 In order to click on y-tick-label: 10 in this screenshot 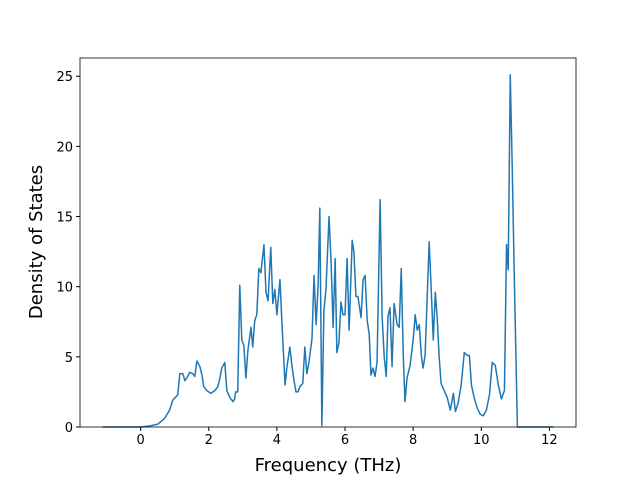, I will do `click(64, 288)`.